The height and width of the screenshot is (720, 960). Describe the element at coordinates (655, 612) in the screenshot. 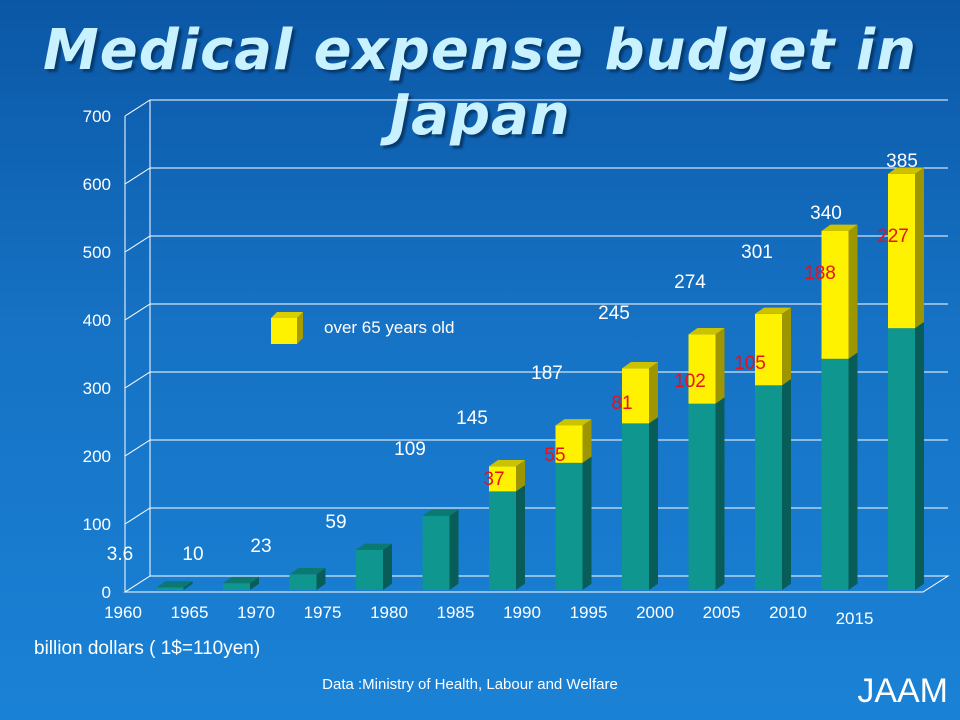

I see `x-tick-label: 2000` at that location.